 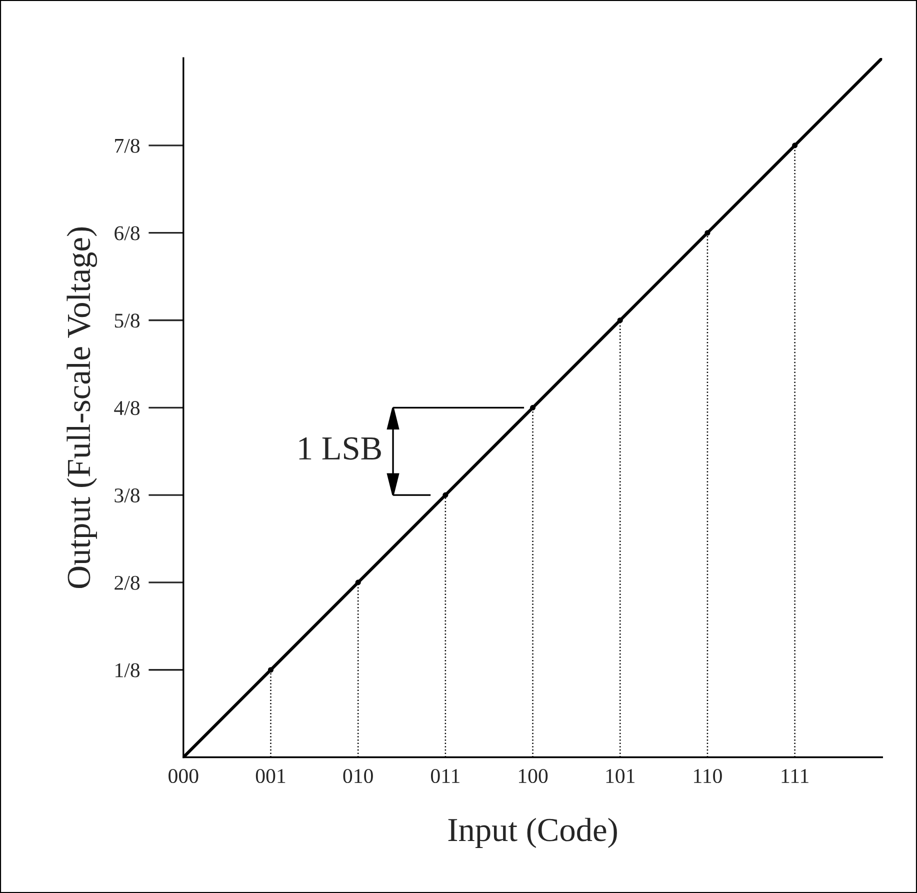 What do you see at coordinates (82, 407) in the screenshot?
I see `y-axis-title: Output (Full-scale Voltage)` at bounding box center [82, 407].